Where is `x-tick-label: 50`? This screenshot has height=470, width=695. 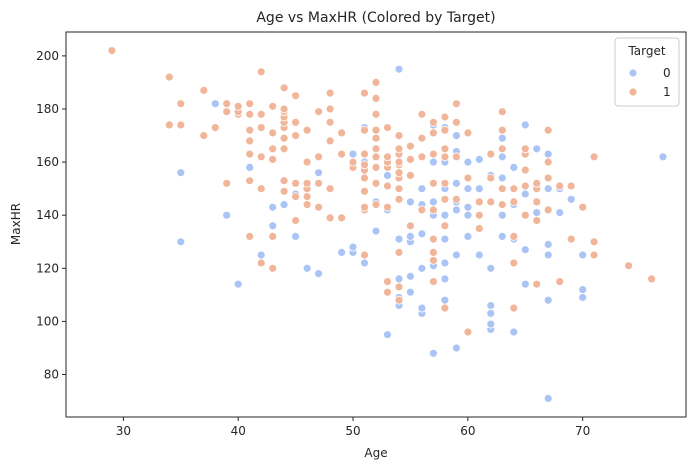
x-tick-label: 50 is located at coordinates (352, 431).